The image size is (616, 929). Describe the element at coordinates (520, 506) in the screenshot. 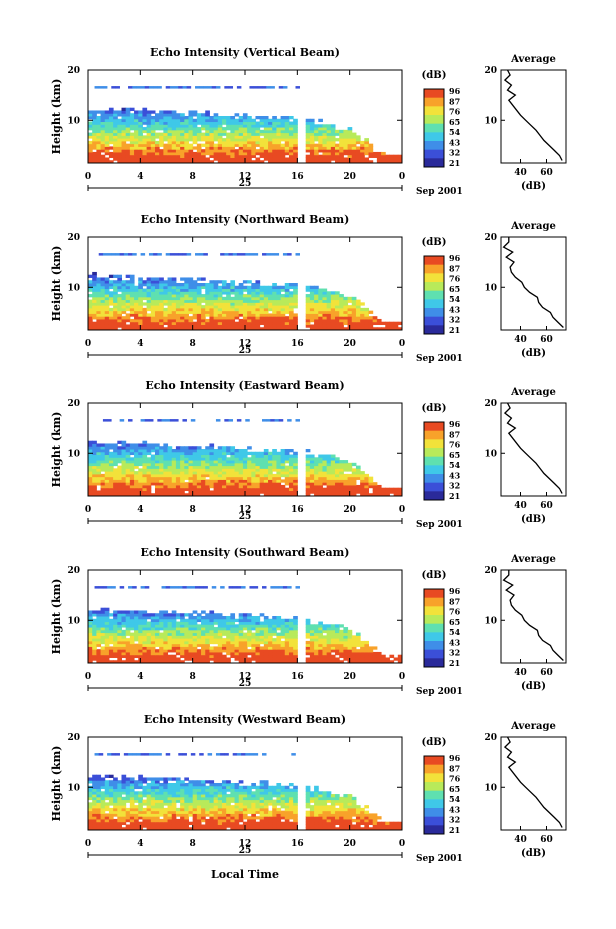

I see `inset-x-tick-label: 40` at that location.